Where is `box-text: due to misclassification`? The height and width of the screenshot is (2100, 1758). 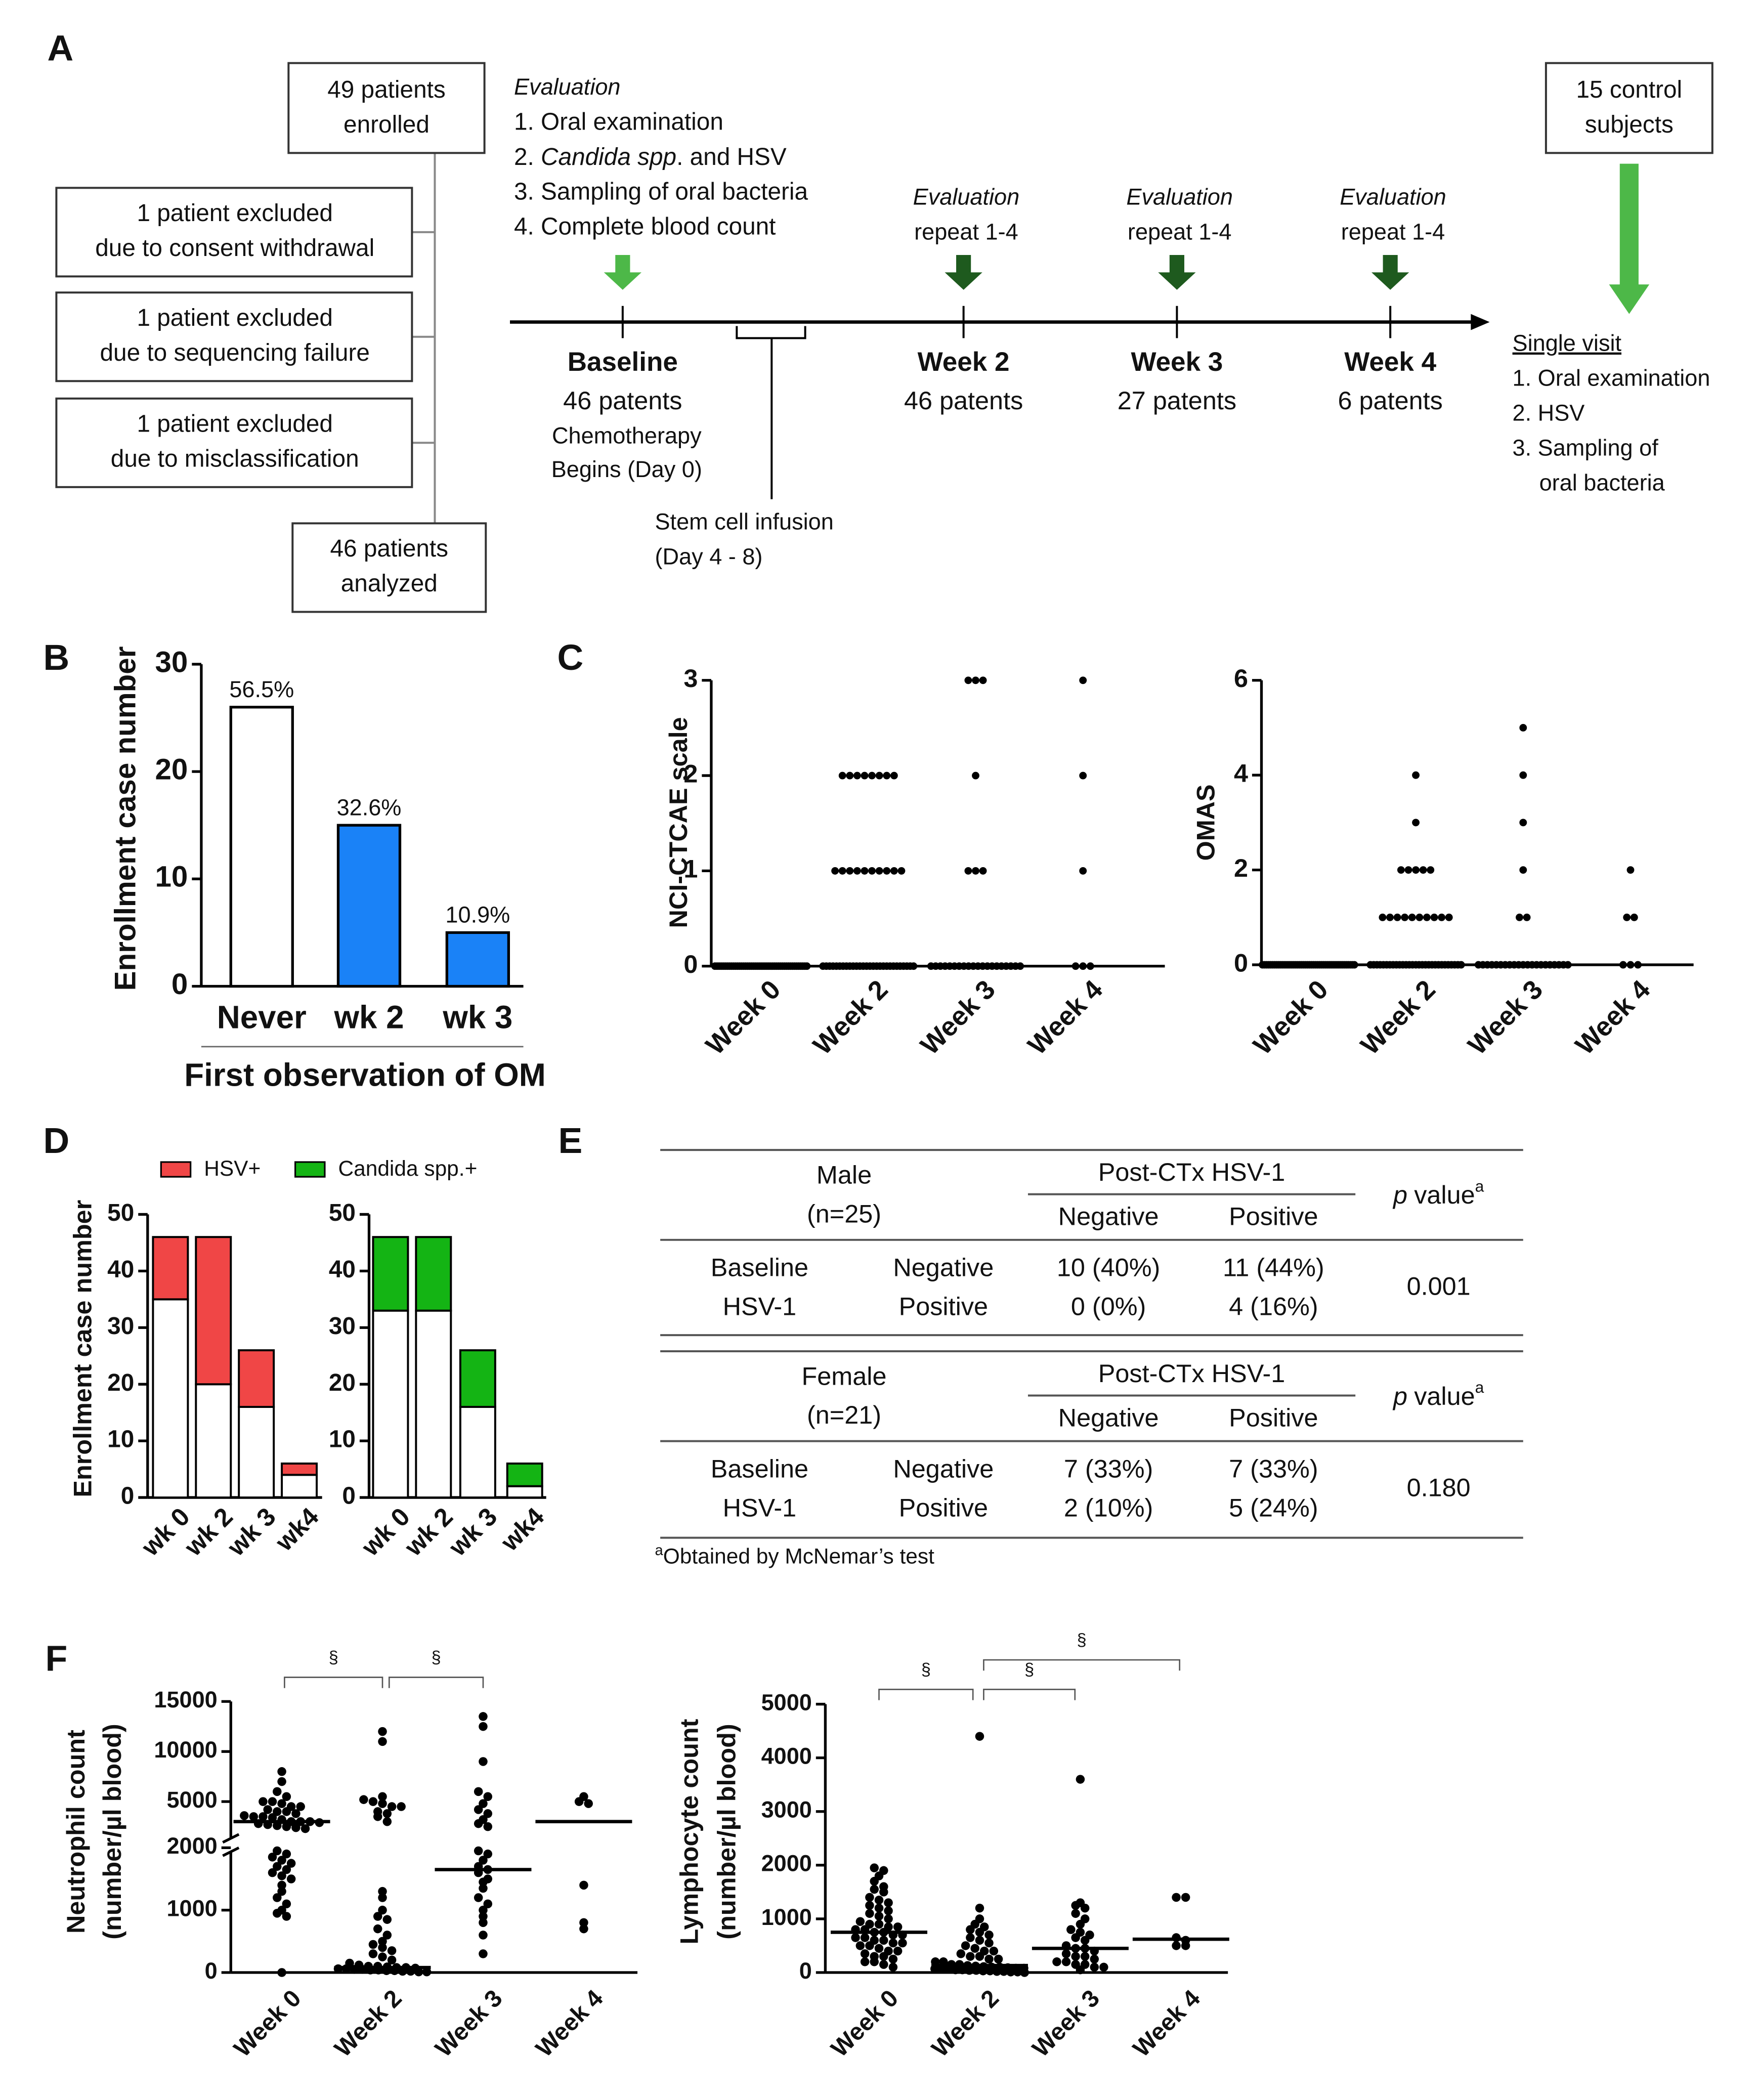 box-text: due to misclassification is located at coordinates (235, 458).